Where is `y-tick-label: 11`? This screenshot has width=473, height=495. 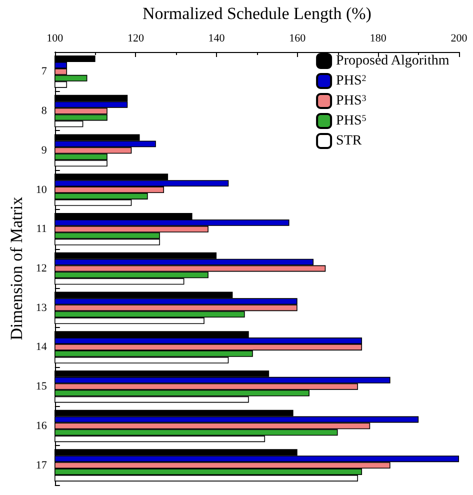
y-tick-label: 11 is located at coordinates (41, 229).